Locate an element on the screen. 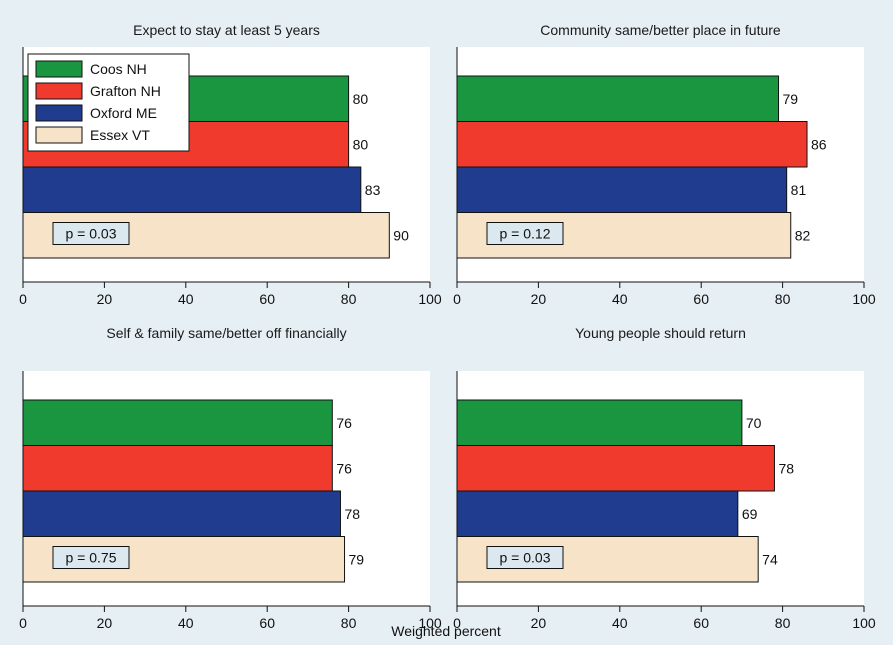 This screenshot has width=893, height=645. bar-value-label: 81 is located at coordinates (799, 190).